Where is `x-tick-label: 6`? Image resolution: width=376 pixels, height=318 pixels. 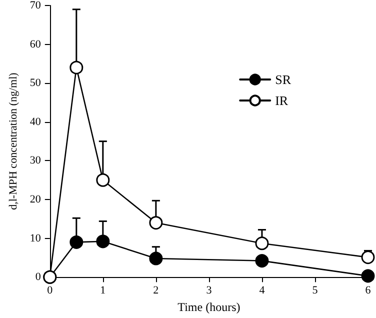 x-tick-label: 6 is located at coordinates (368, 290).